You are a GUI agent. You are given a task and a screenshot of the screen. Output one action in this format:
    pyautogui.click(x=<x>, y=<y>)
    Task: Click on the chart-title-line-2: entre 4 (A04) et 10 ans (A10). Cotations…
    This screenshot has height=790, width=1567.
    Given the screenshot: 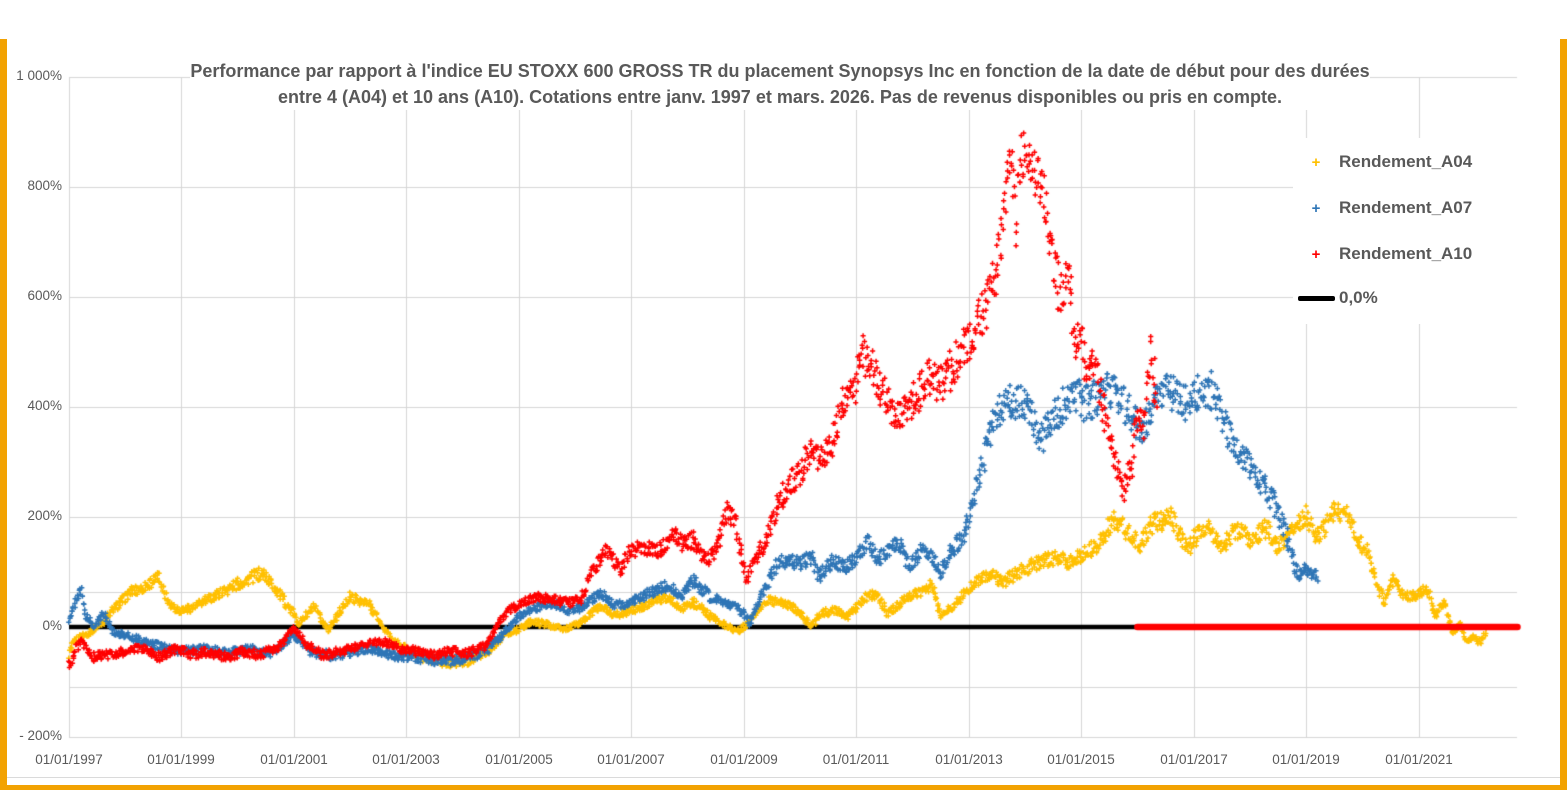 What is the action you would take?
    pyautogui.click(x=780, y=97)
    